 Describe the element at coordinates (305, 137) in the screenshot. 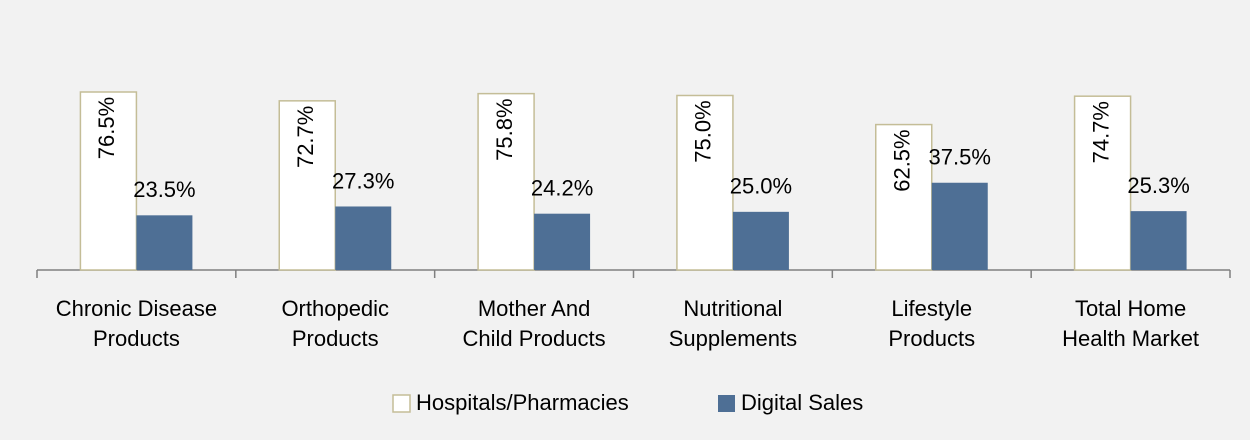

I see `data-label: 72.7%` at that location.